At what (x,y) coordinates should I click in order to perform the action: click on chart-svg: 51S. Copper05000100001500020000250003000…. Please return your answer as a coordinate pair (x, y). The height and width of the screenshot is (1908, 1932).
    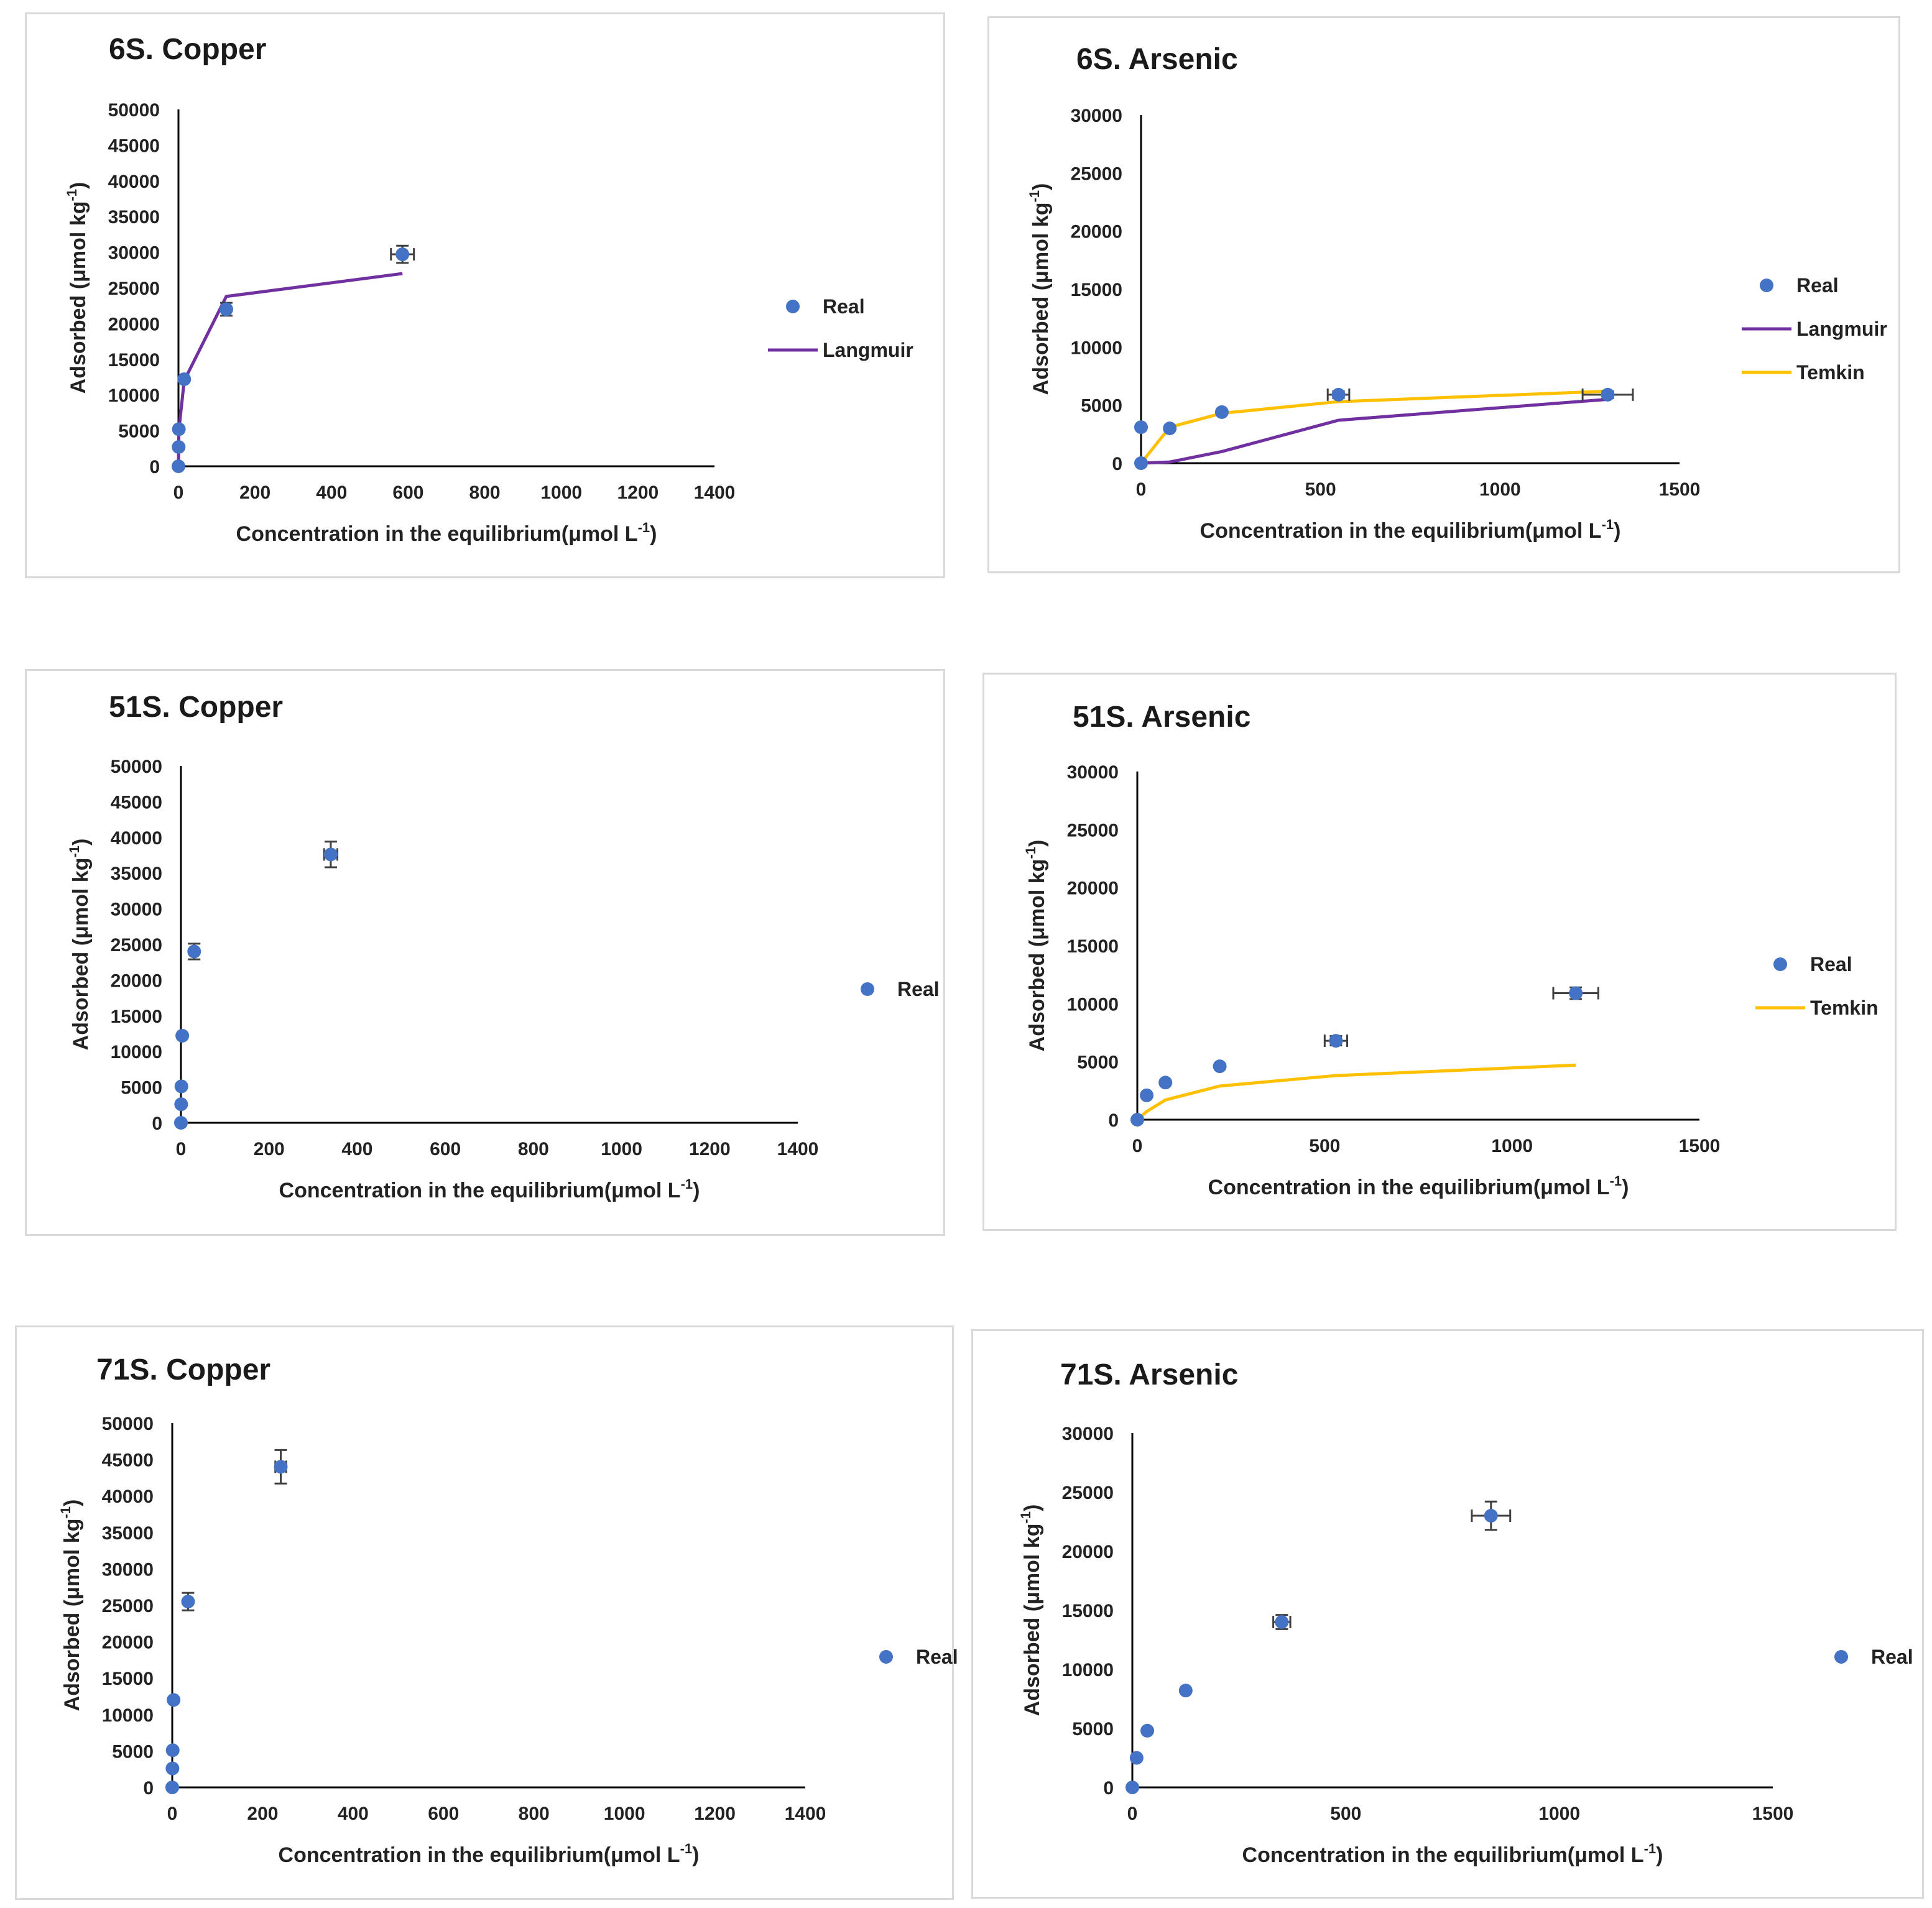
    Looking at the image, I should click on (503, 946).